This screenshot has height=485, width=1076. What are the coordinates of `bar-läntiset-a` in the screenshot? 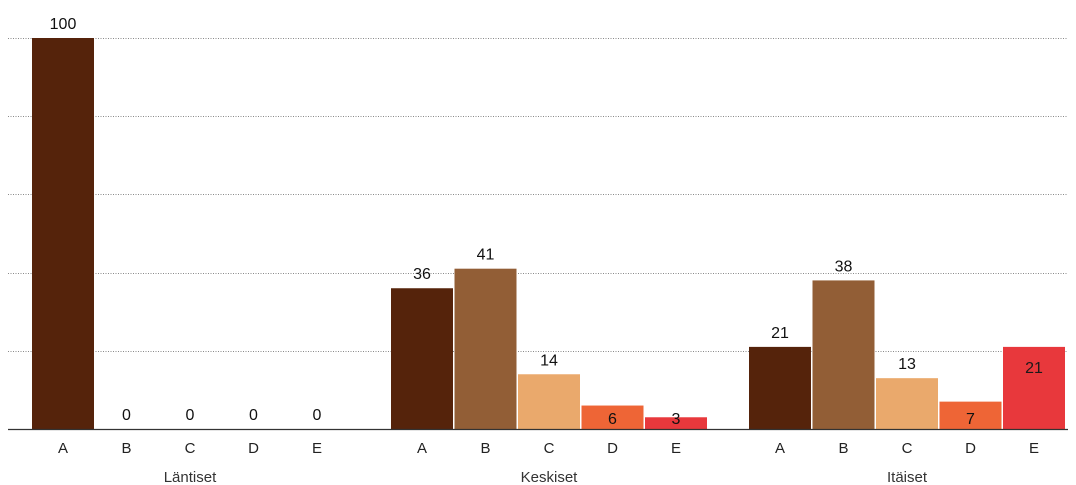 It's located at (63, 233).